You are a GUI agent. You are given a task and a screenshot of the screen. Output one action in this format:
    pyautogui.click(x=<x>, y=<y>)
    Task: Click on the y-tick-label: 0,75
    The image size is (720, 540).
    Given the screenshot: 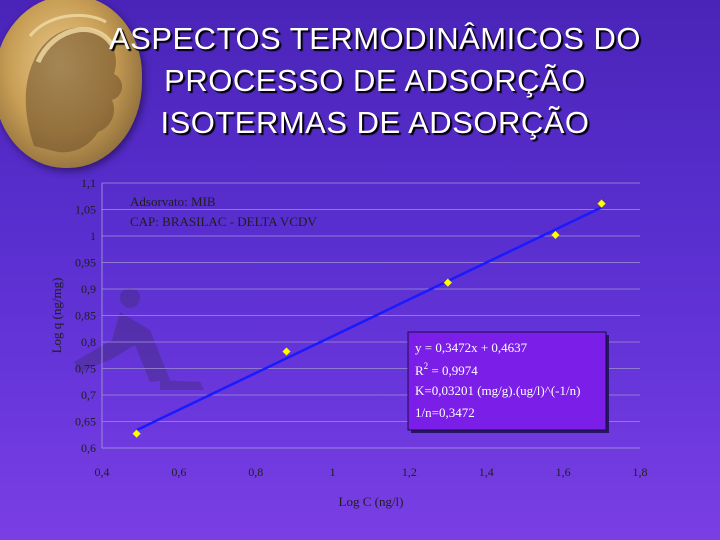 What is the action you would take?
    pyautogui.click(x=85, y=369)
    